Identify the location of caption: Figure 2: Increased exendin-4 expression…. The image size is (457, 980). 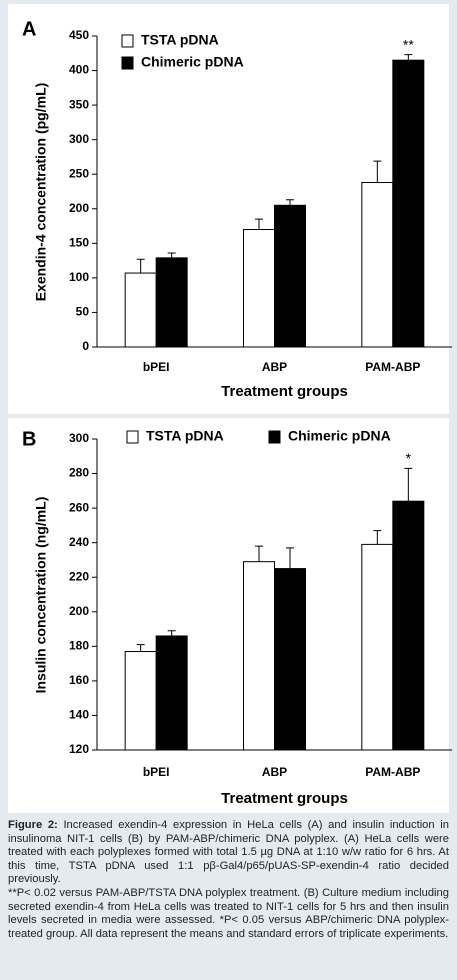
(228, 880).